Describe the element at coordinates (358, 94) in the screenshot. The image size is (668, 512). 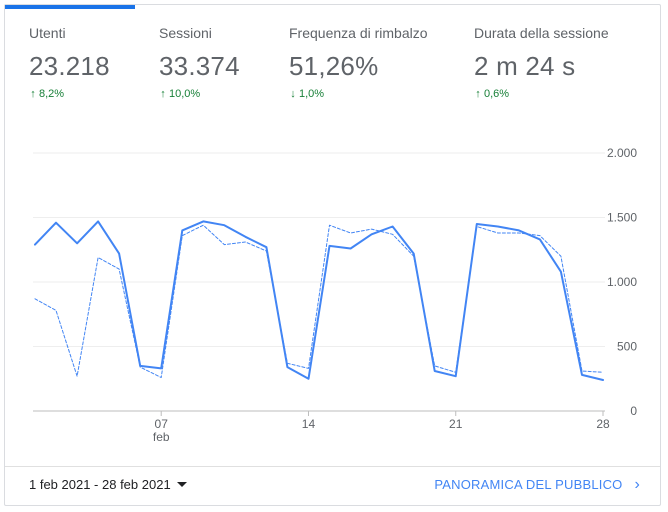
I see `metric-change: ↓ 1,0%` at that location.